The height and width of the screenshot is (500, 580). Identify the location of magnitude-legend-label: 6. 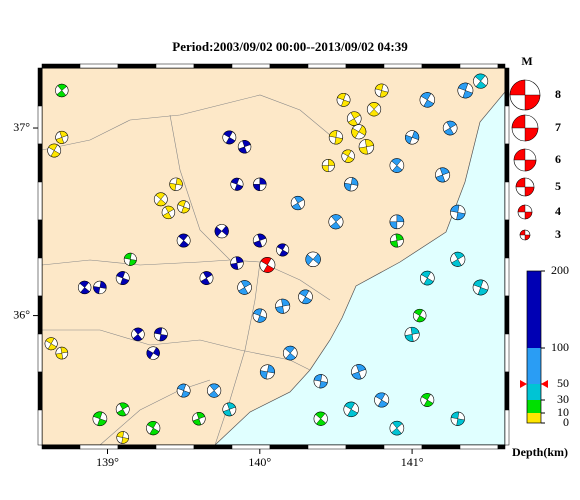
(558, 159).